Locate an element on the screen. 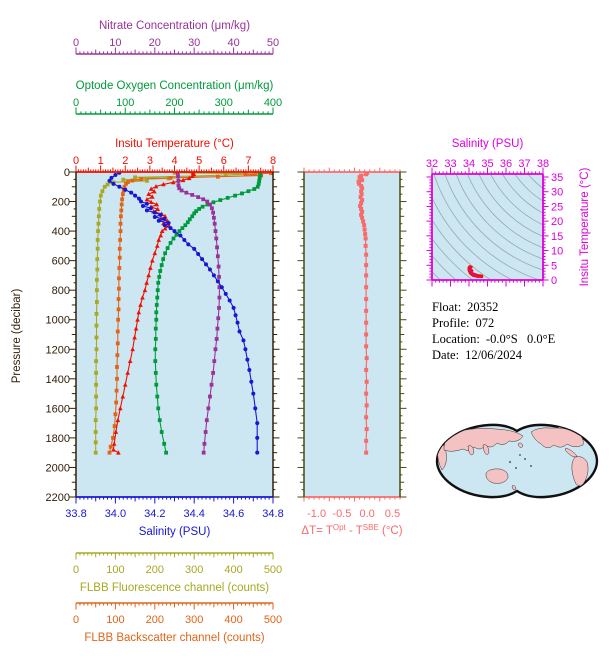 This screenshot has height=664, width=610. temperature-axis-title: Insitu Temperature (°C) is located at coordinates (174, 144).